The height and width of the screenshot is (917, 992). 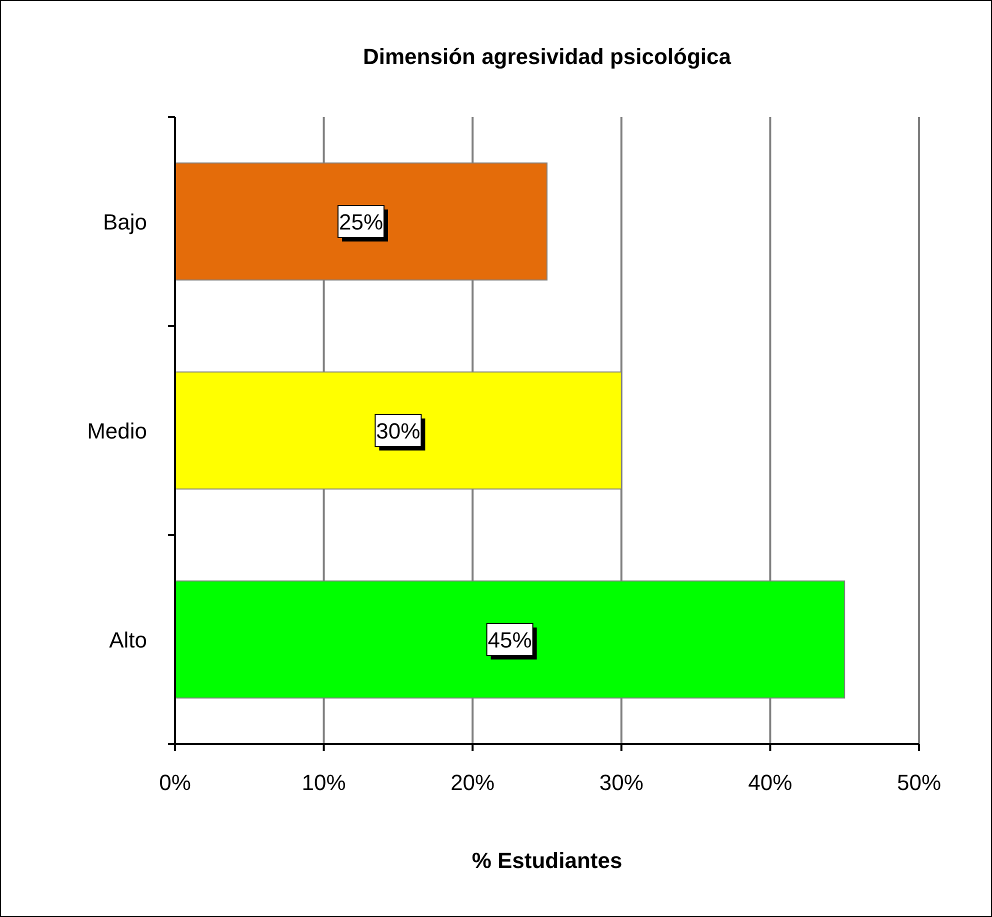 I want to click on x-tick-label: 10%, so click(x=324, y=782).